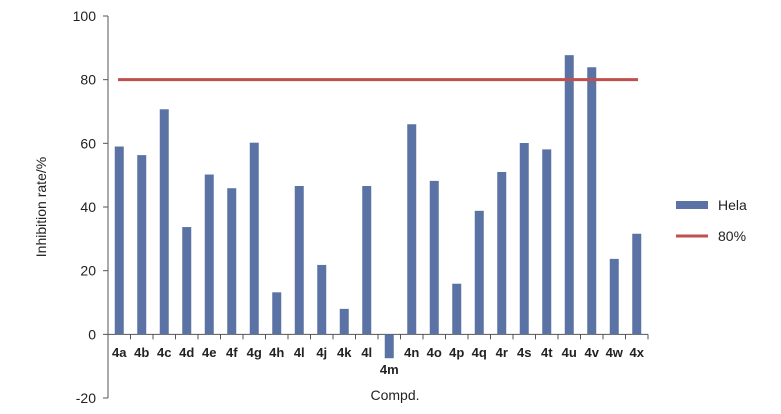  What do you see at coordinates (254, 352) in the screenshot?
I see `category-label: 4g` at bounding box center [254, 352].